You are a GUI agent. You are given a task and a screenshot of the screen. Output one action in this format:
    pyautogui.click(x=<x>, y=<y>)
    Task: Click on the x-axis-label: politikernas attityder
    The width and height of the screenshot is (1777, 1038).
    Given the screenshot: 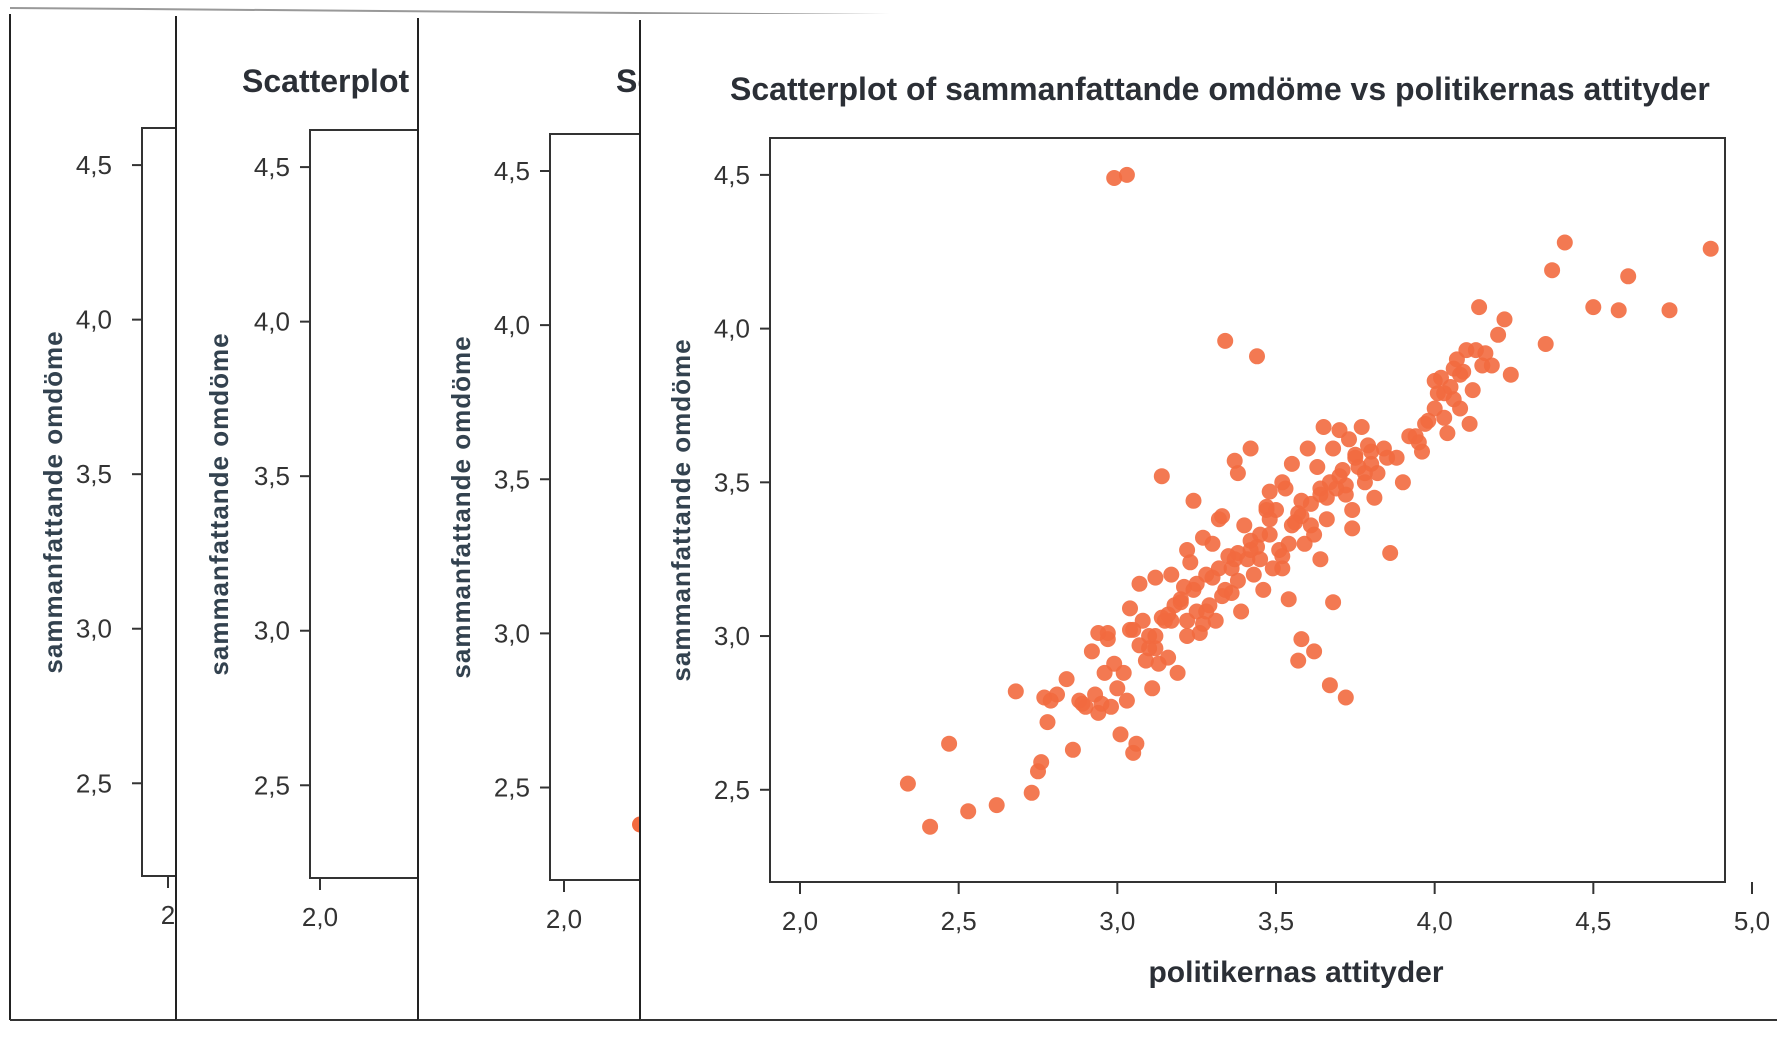 What is the action you would take?
    pyautogui.click(x=1295, y=972)
    